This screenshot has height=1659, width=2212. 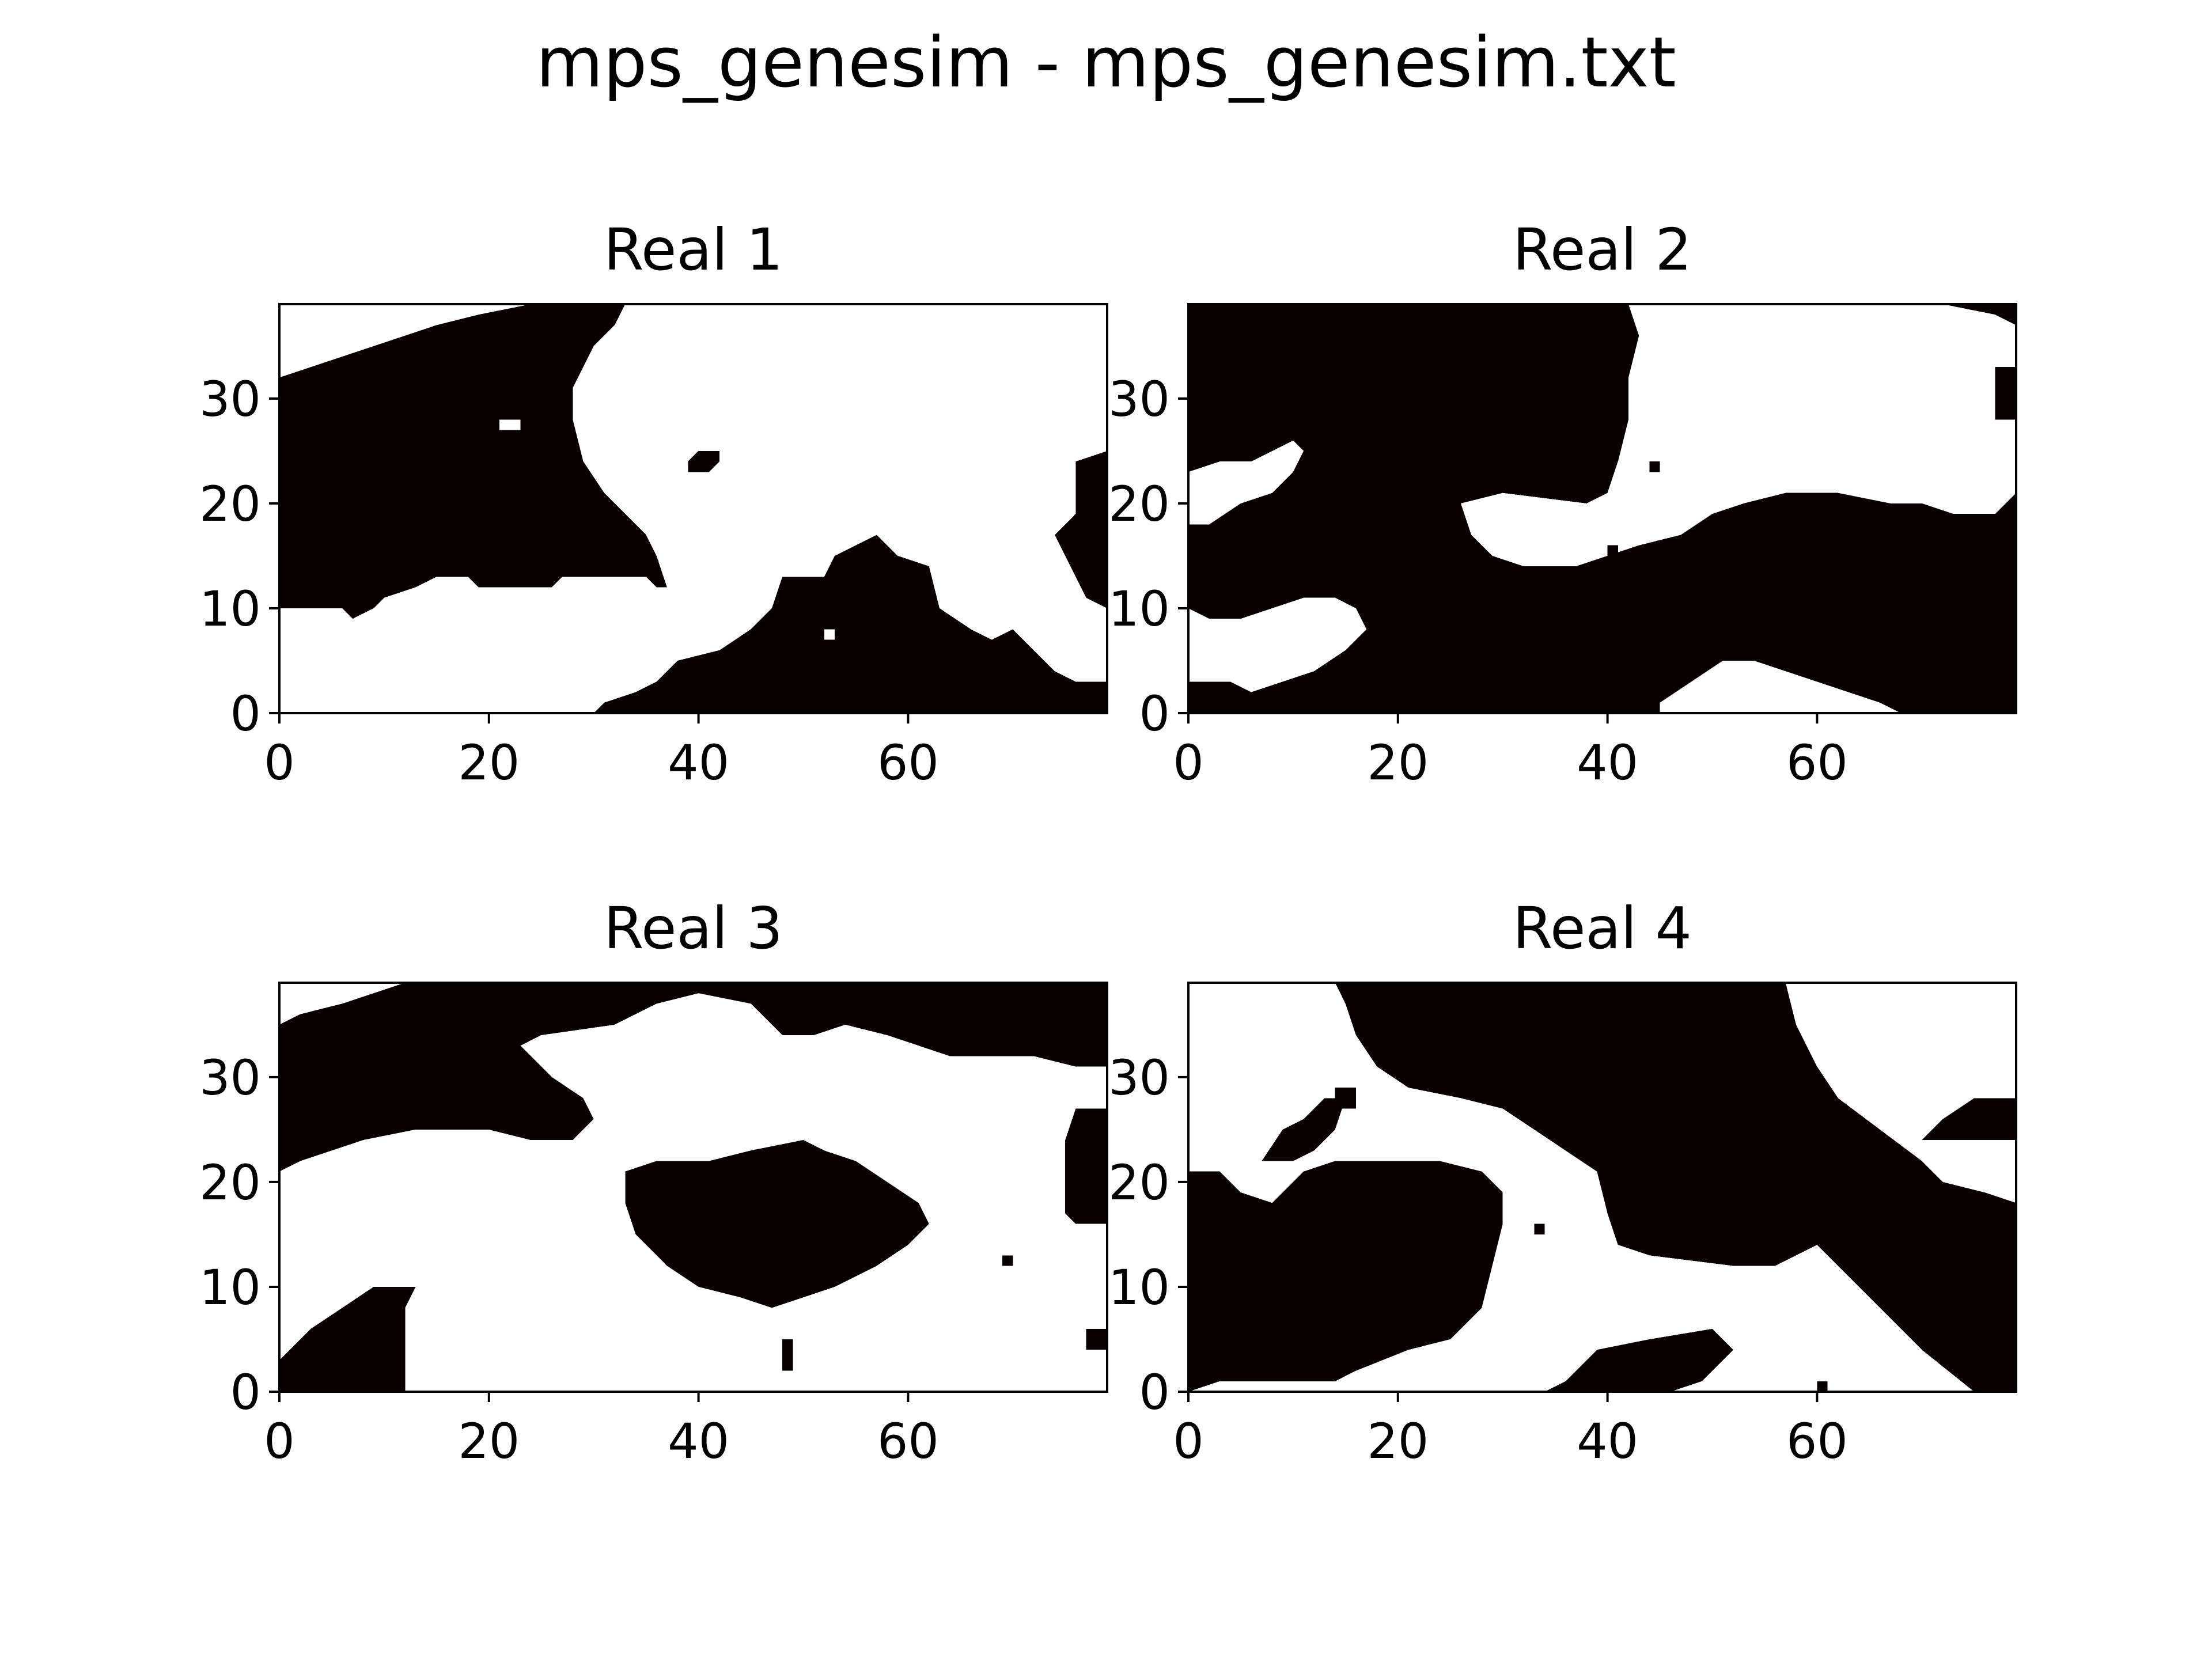 I want to click on subplot-real-3: Real 3 0 20 40 60 0 10 20 30, so click(x=653, y=1182).